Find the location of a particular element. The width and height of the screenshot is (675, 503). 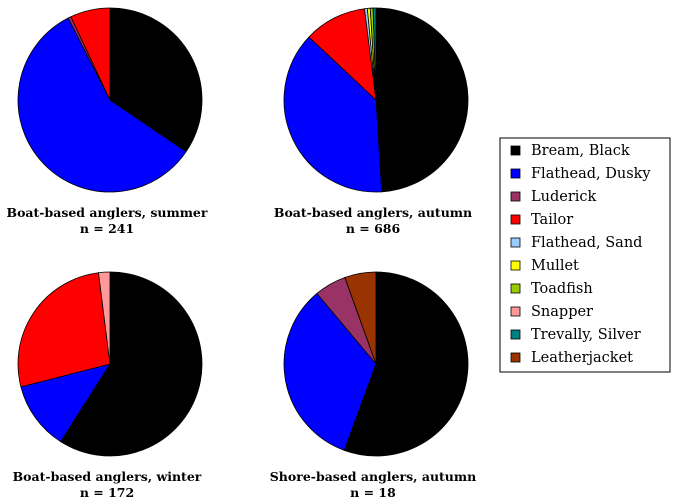

legend-swatch-flathead-sand is located at coordinates (515, 242).